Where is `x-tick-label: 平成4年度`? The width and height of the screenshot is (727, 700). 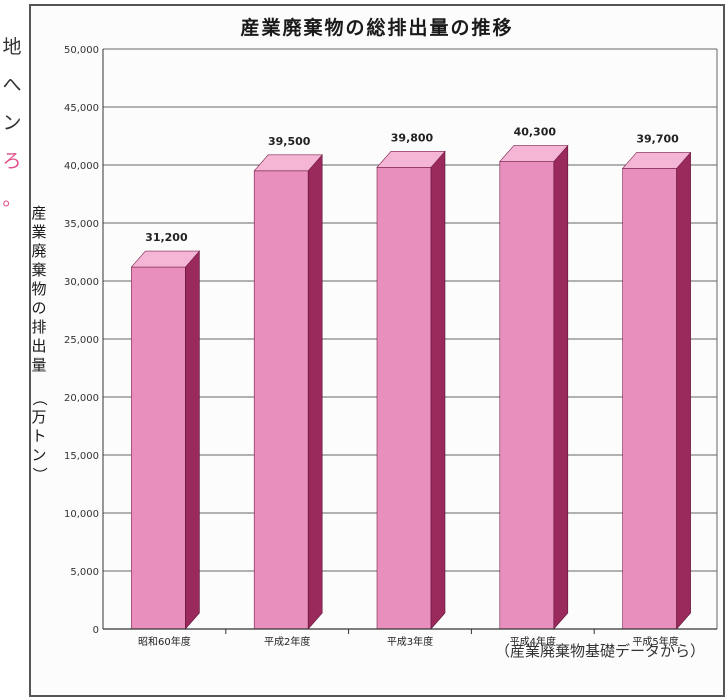
x-tick-label: 平成4年度 is located at coordinates (533, 641).